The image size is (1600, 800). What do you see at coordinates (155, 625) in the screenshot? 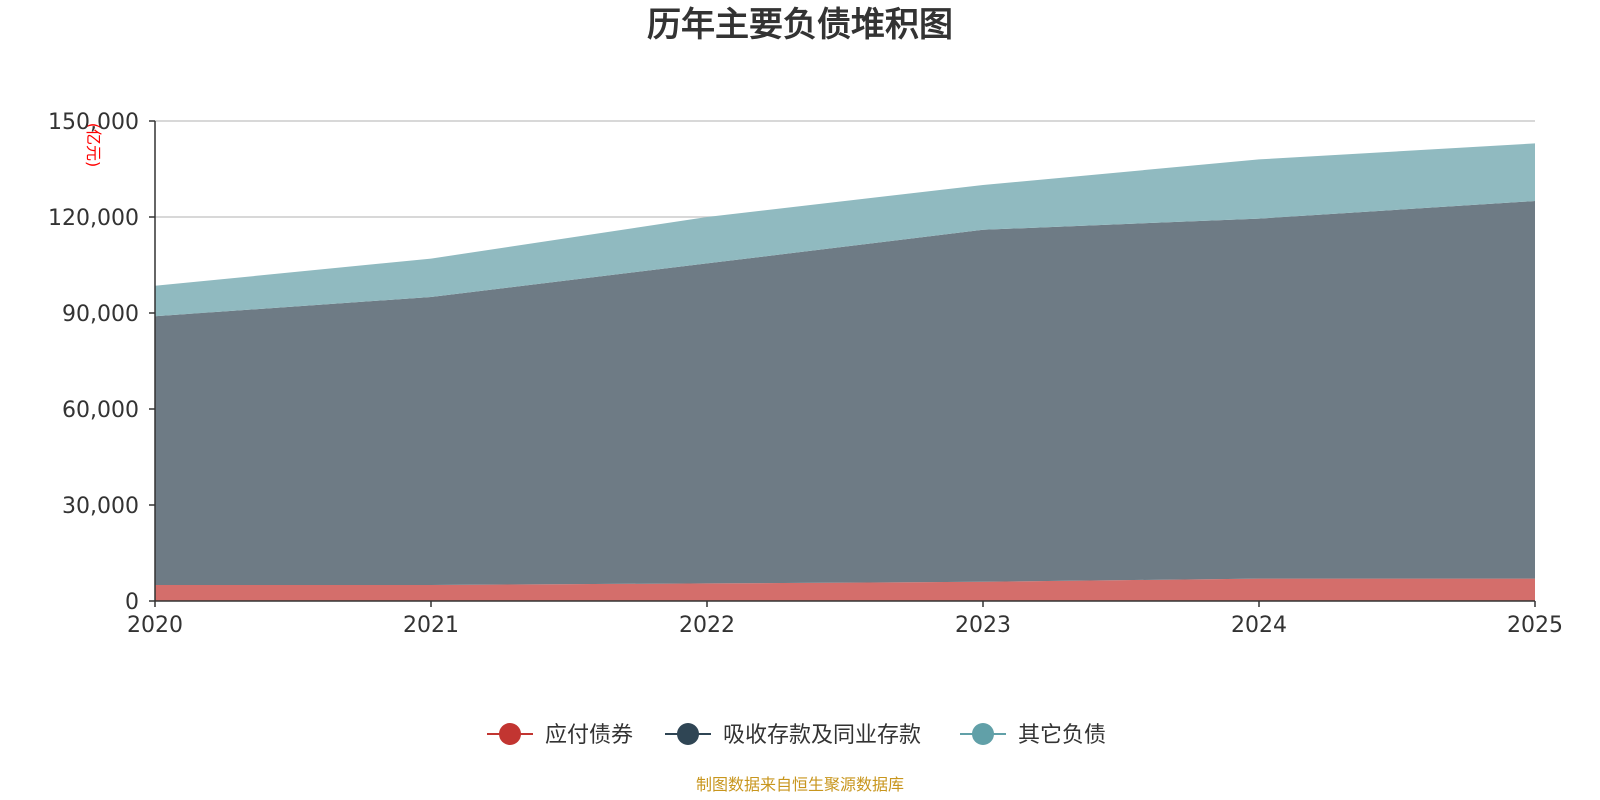
I see `x-tick-label: 2020` at bounding box center [155, 625].